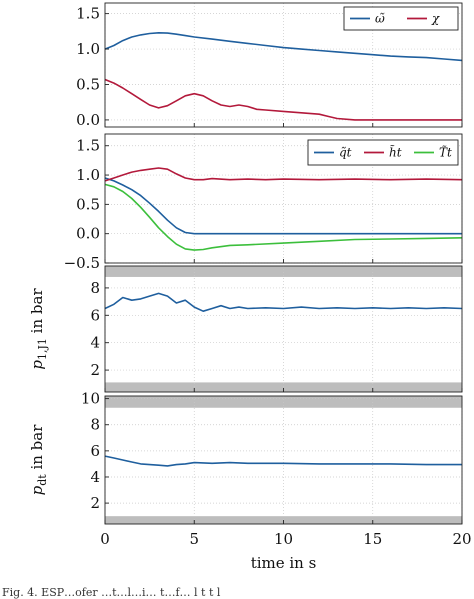 This screenshot has width=474, height=599. I want to click on x-tick-label: 15, so click(372, 539).